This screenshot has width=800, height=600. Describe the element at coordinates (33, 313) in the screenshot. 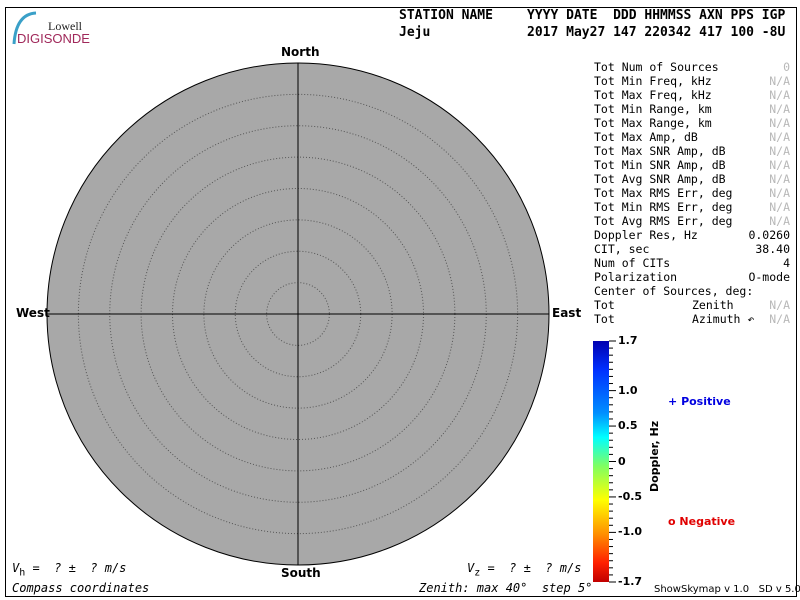

I see `label-west: West` at that location.